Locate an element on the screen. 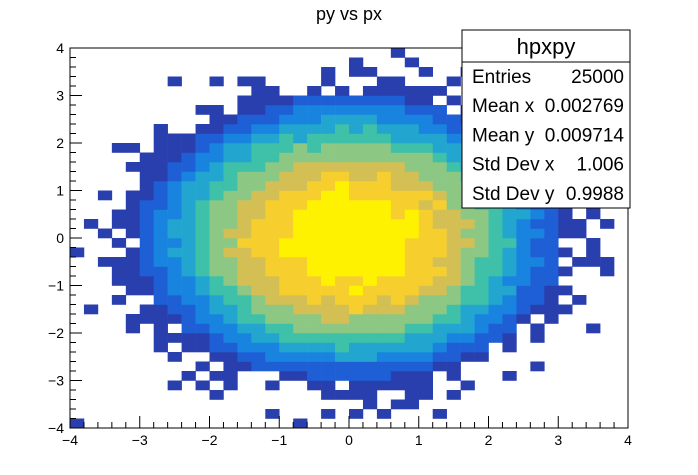  x-tick-label: −1 is located at coordinates (279, 440).